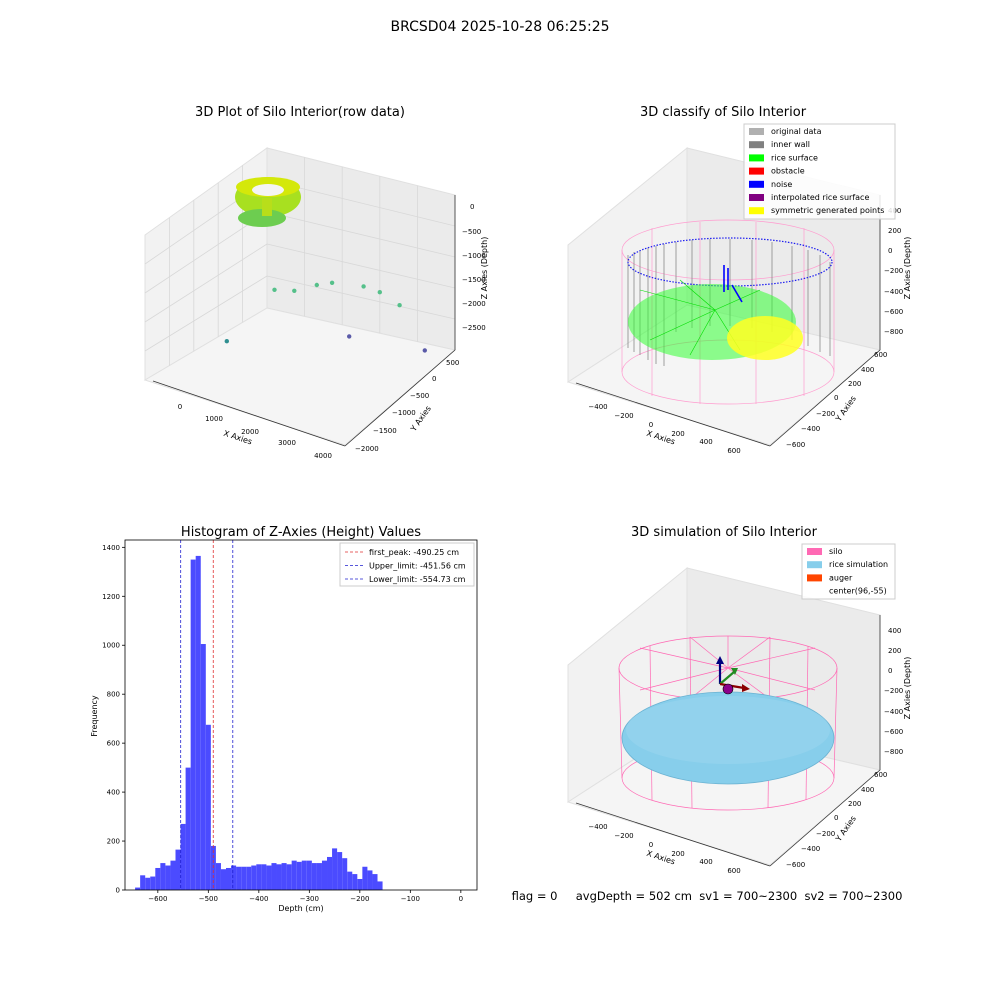 Image resolution: width=1000 pixels, height=1000 pixels. Describe the element at coordinates (746, 688) in the screenshot. I see `auger-arrow-x` at that location.